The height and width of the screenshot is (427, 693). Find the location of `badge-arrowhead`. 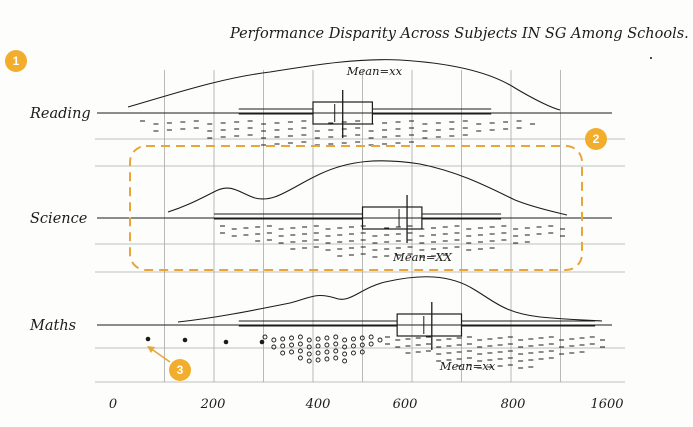

badge-arrowhead is located at coordinates (151, 349).